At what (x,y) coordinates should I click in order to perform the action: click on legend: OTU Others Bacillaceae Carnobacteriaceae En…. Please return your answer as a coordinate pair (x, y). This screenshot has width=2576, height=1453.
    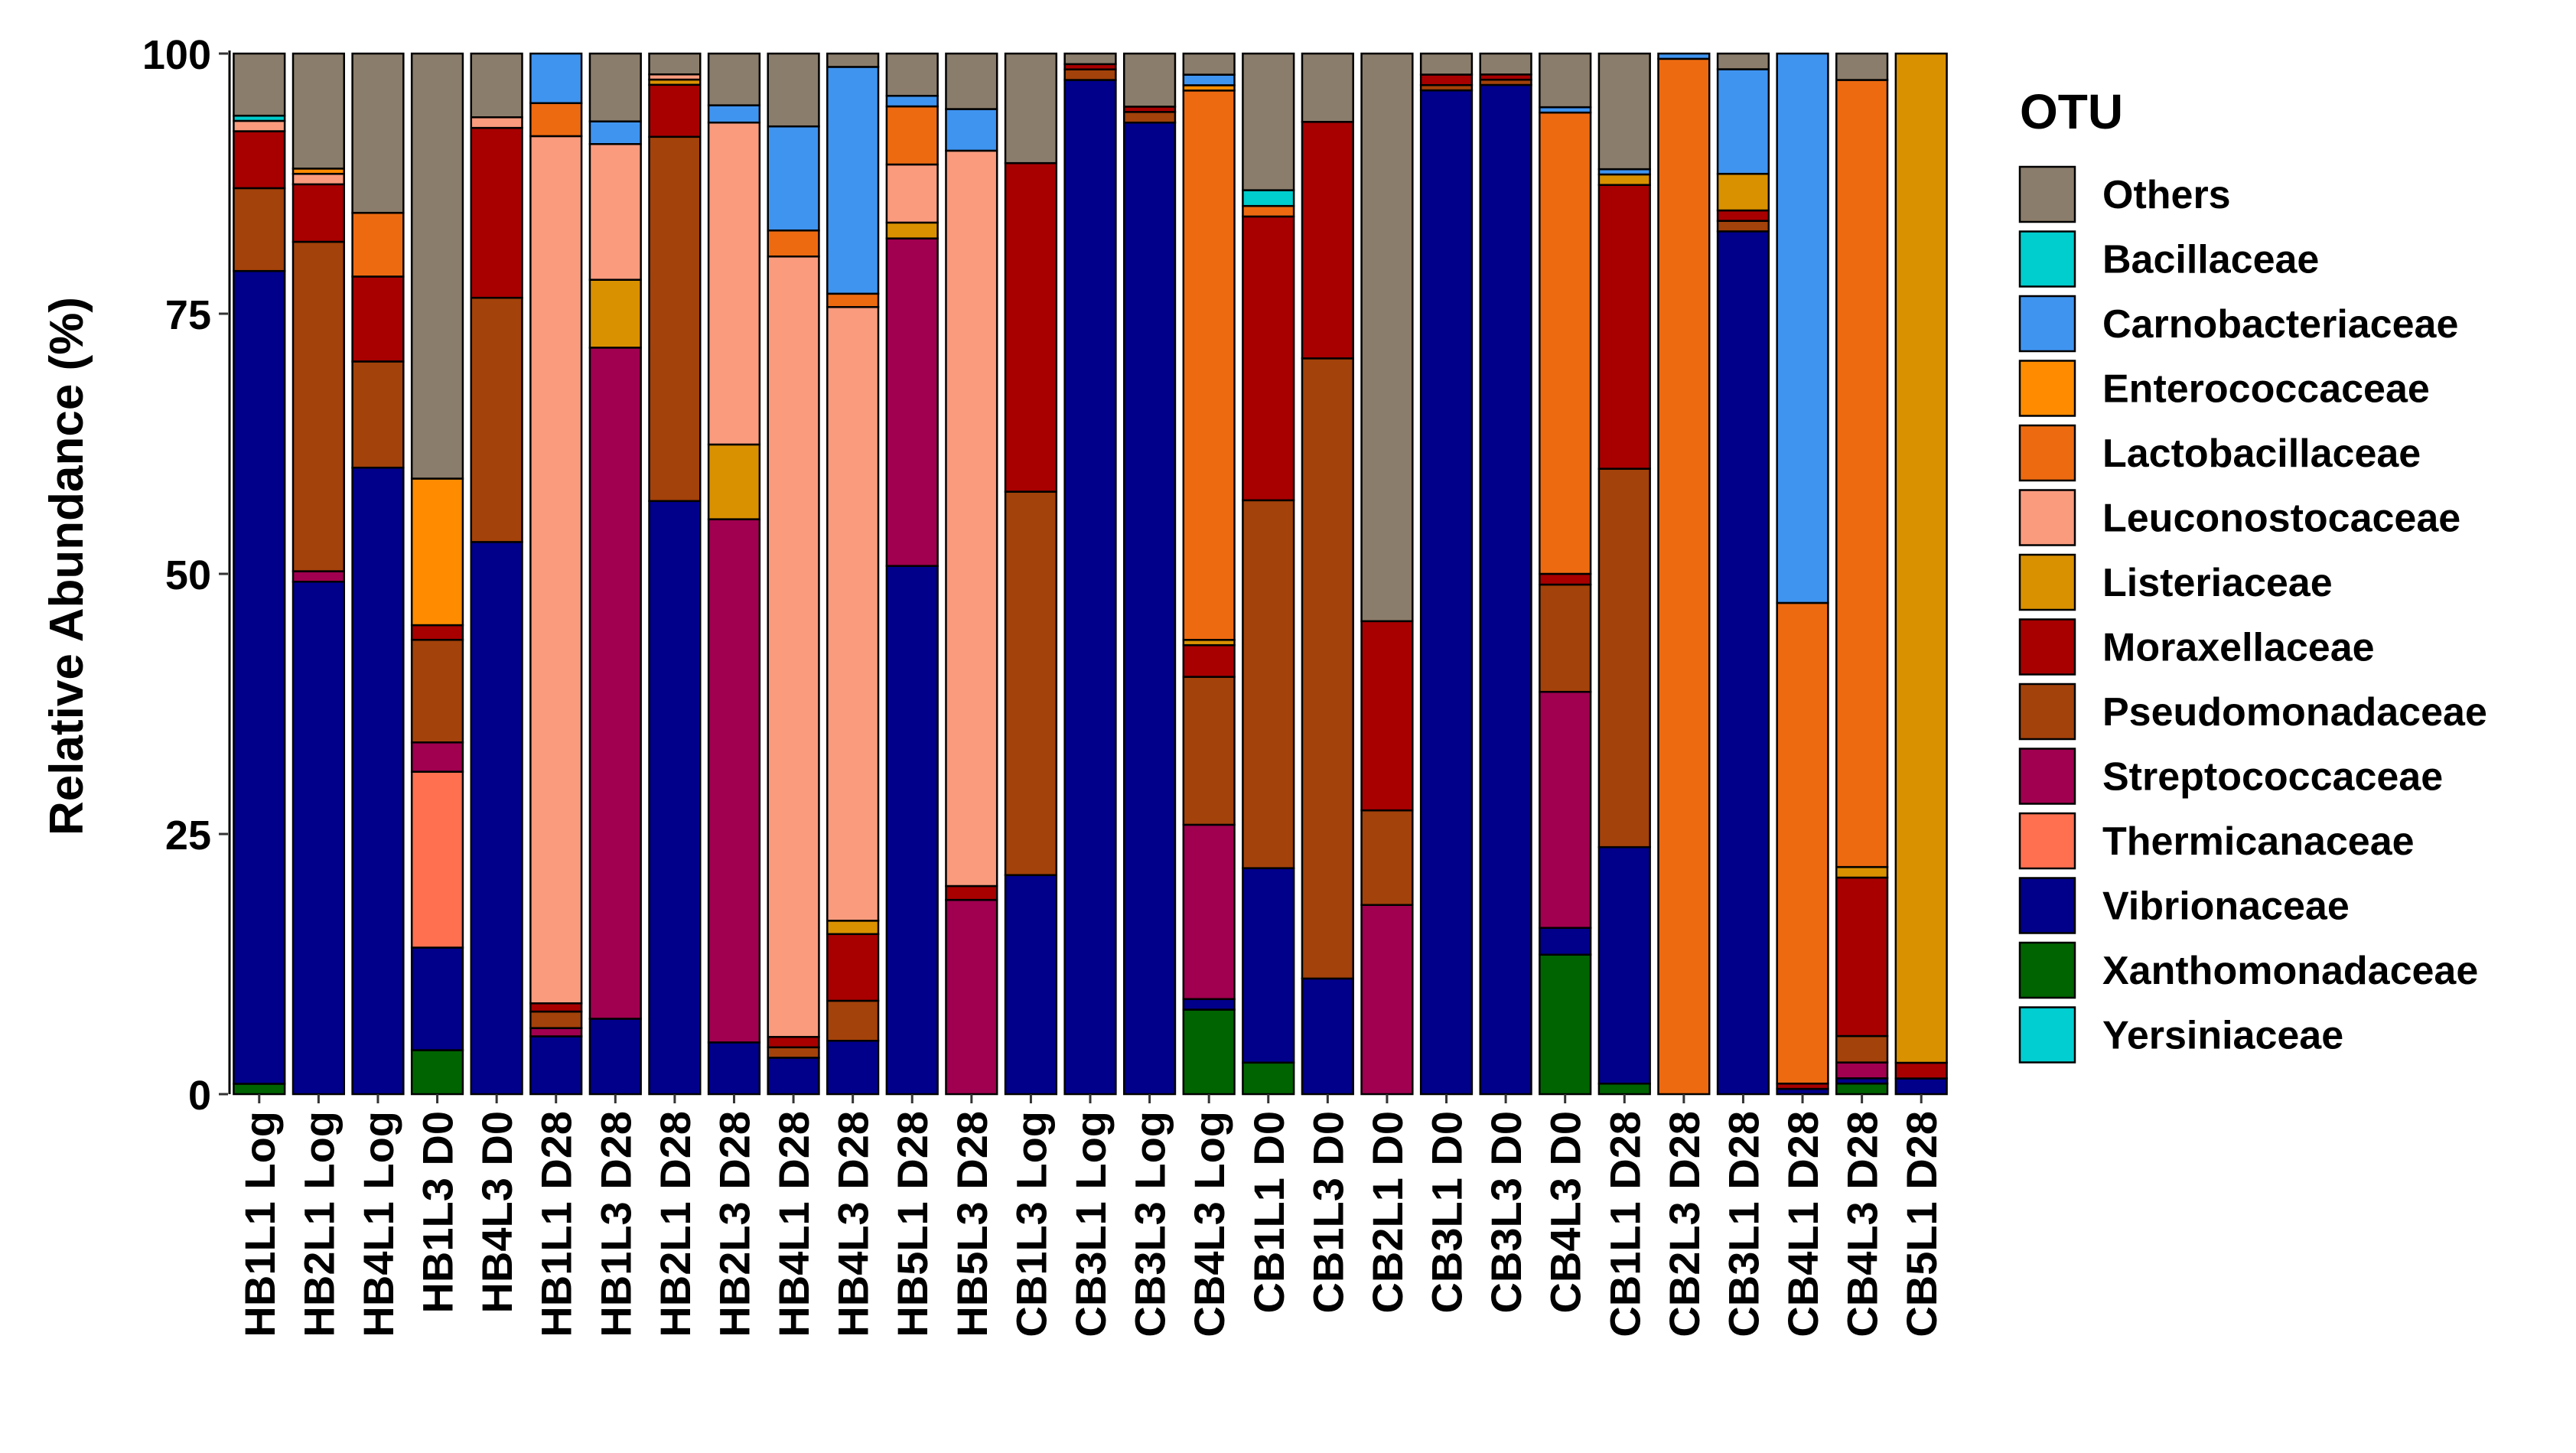
    Looking at the image, I should click on (2253, 574).